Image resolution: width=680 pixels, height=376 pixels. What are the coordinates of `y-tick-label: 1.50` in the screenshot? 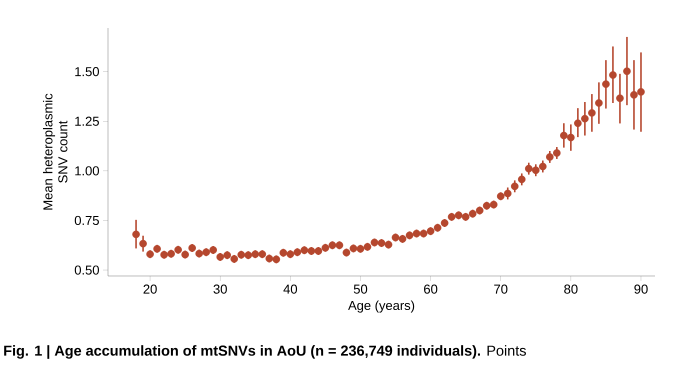 It's located at (87, 71).